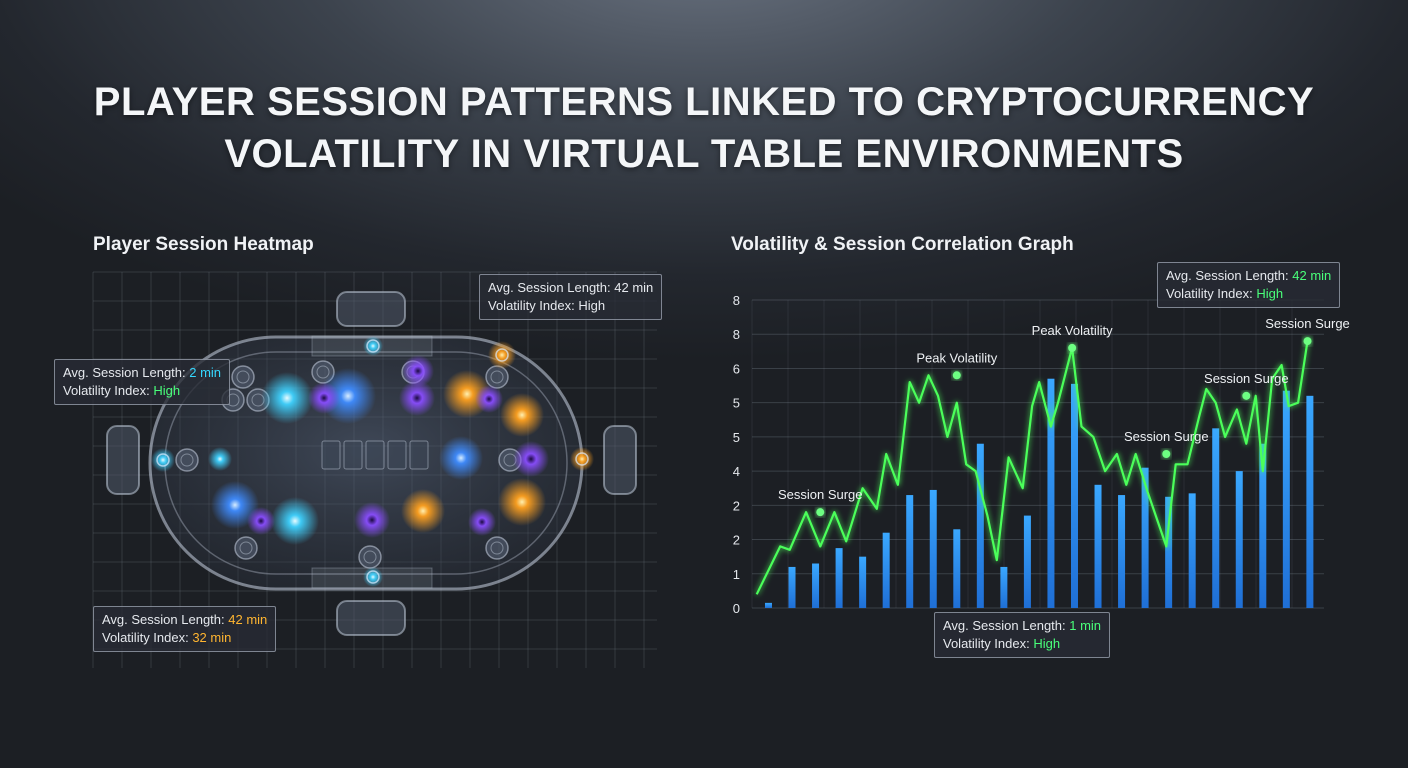  What do you see at coordinates (736, 574) in the screenshot?
I see `y-tick-label: 1` at bounding box center [736, 574].